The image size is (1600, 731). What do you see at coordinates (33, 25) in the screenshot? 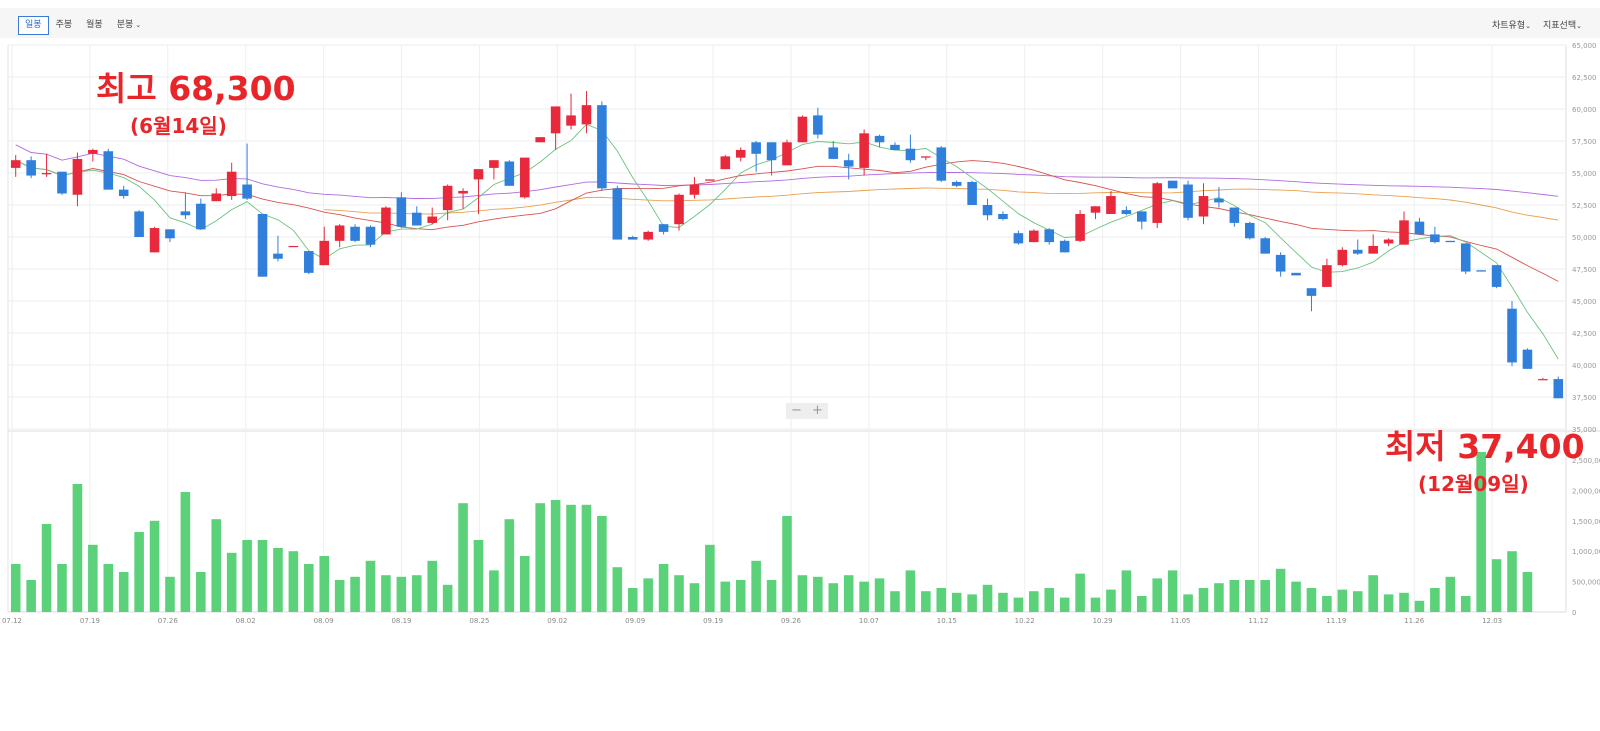
I see `tab-daily: 일봉` at bounding box center [33, 25].